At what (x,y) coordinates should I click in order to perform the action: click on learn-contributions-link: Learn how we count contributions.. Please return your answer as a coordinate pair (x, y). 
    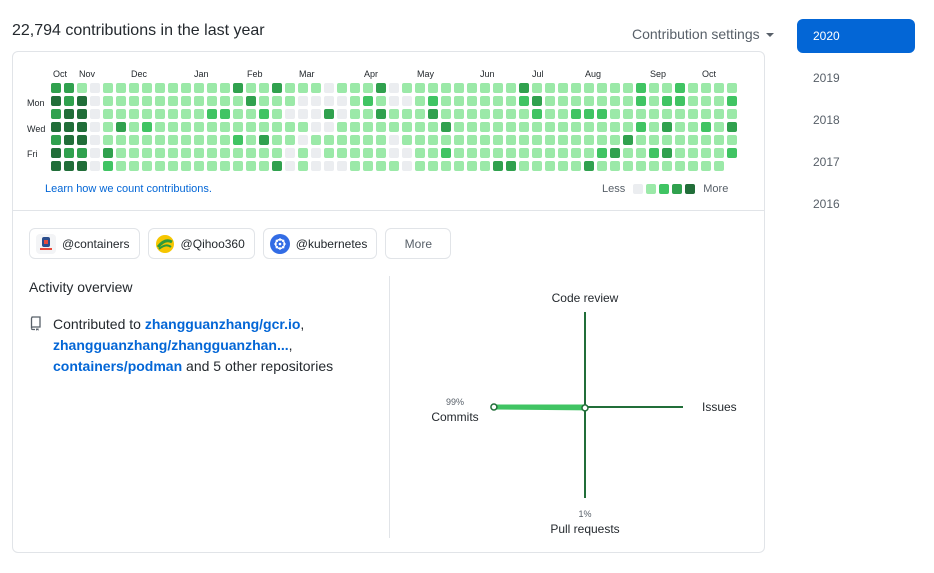
    Looking at the image, I should click on (128, 189).